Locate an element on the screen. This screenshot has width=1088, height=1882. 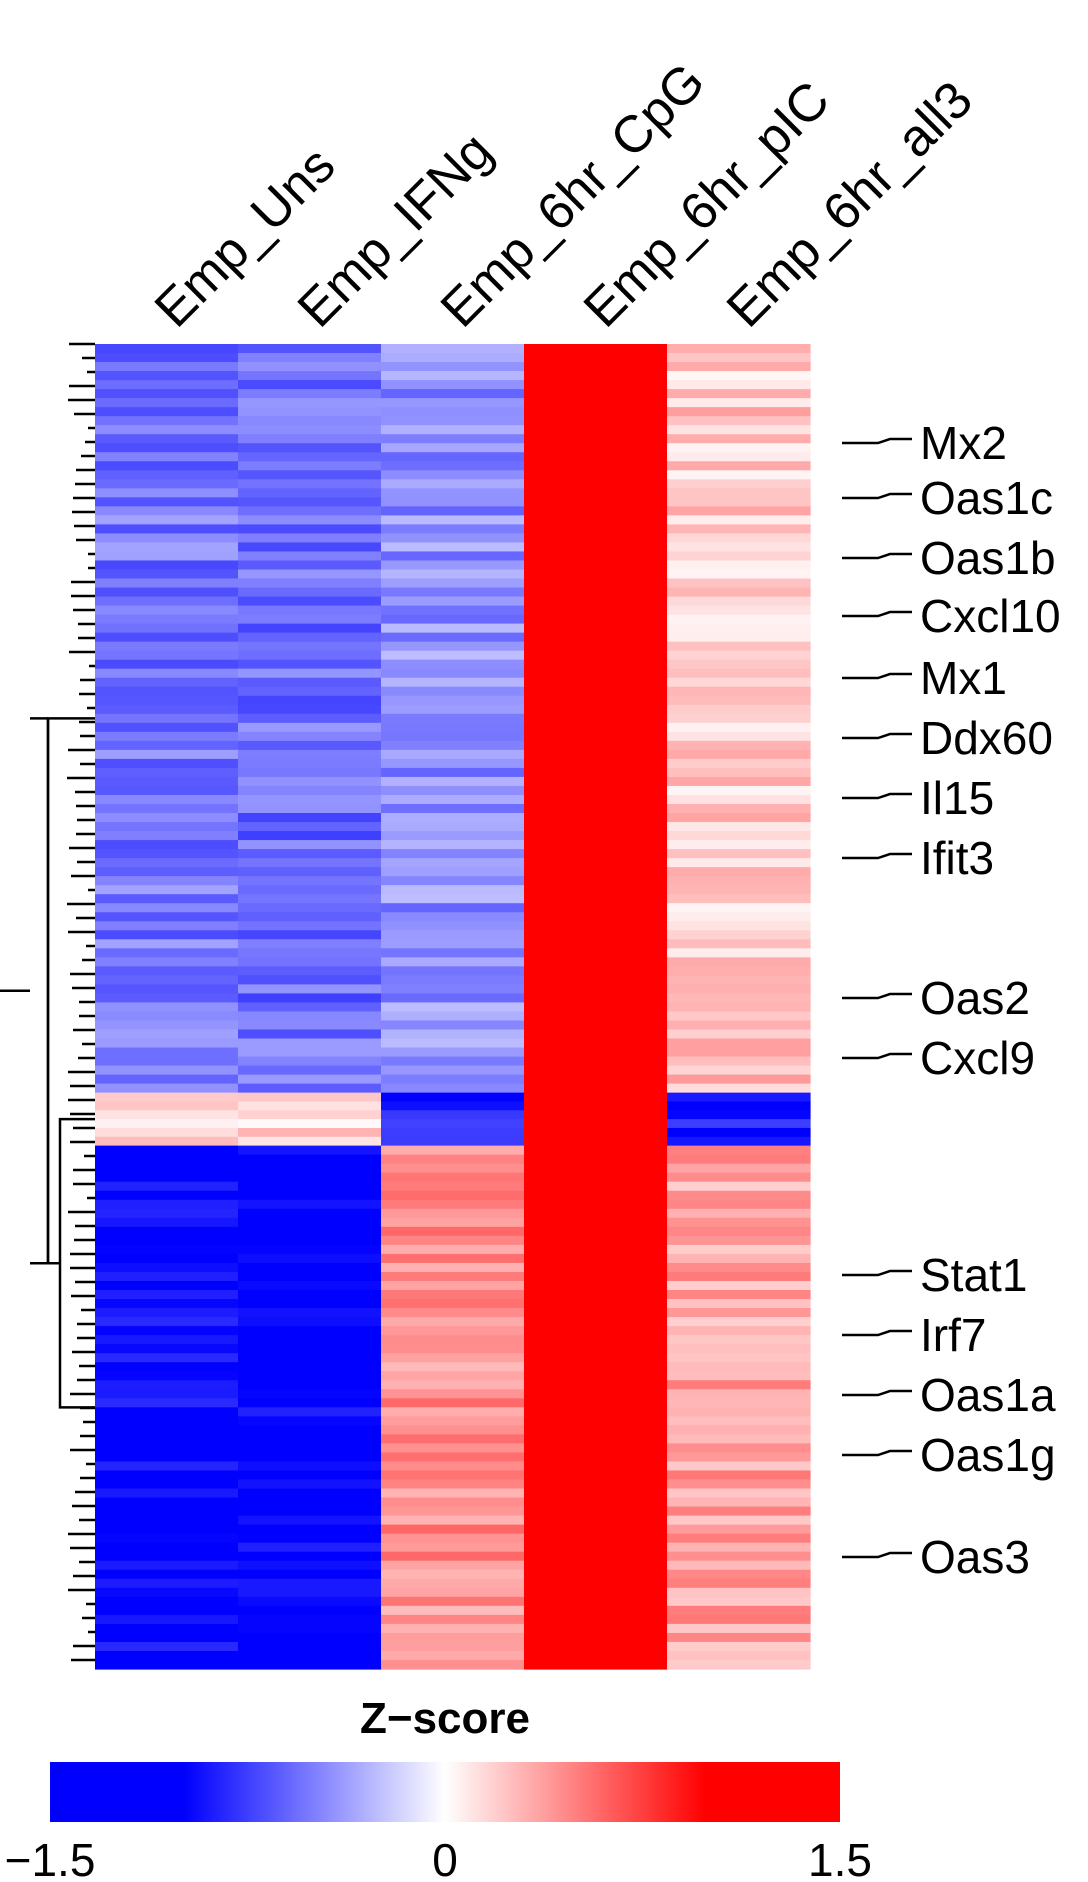
gene-label: Cxcl9 is located at coordinates (977, 1058).